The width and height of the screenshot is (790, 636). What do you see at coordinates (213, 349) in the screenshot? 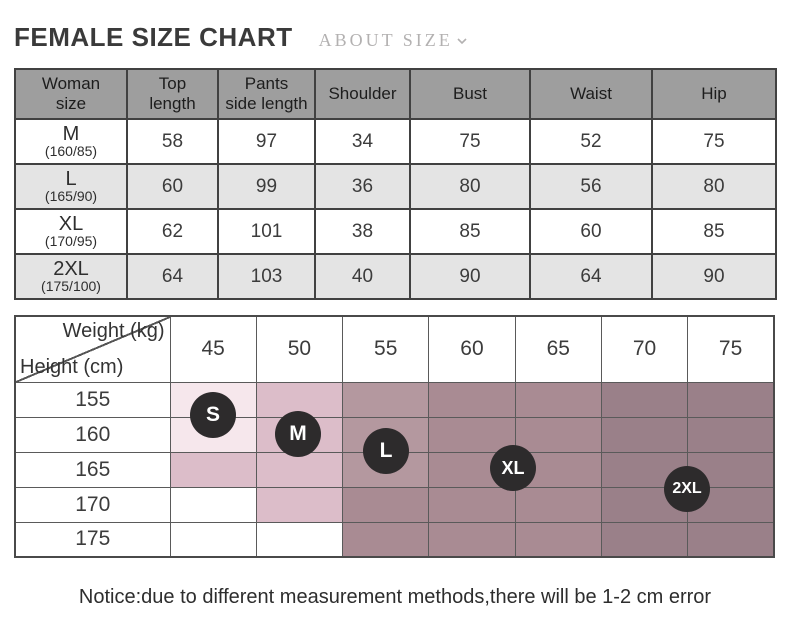
I see `weight-header-cell: 45` at bounding box center [213, 349].